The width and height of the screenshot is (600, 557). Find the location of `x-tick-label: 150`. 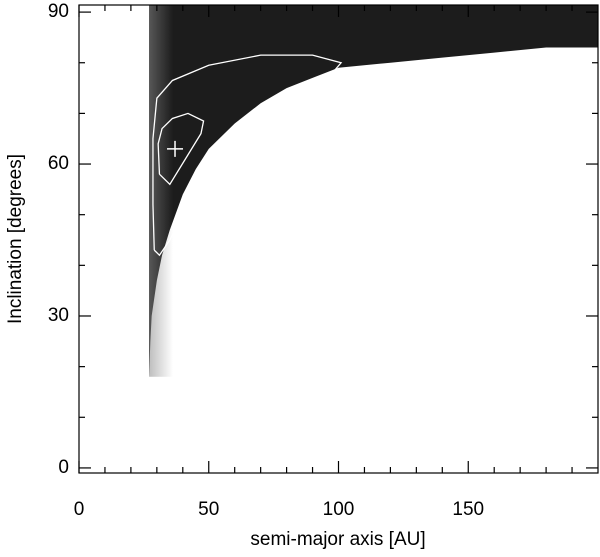

x-tick-label: 150 is located at coordinates (468, 509).